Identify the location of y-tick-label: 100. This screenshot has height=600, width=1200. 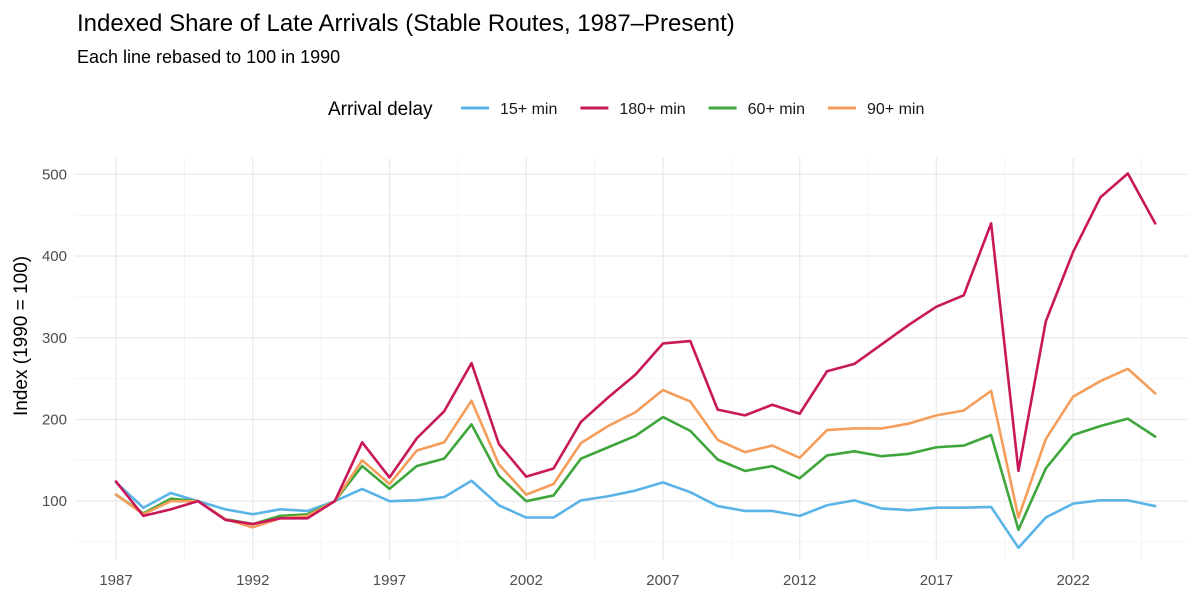
(54, 501).